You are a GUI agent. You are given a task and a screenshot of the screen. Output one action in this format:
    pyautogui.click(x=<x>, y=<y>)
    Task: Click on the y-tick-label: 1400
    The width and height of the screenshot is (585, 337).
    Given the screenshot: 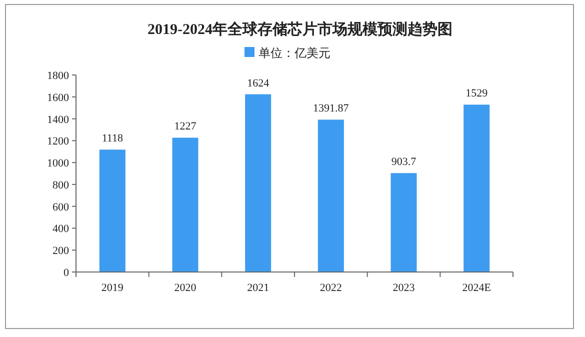 What is the action you would take?
    pyautogui.click(x=58, y=120)
    